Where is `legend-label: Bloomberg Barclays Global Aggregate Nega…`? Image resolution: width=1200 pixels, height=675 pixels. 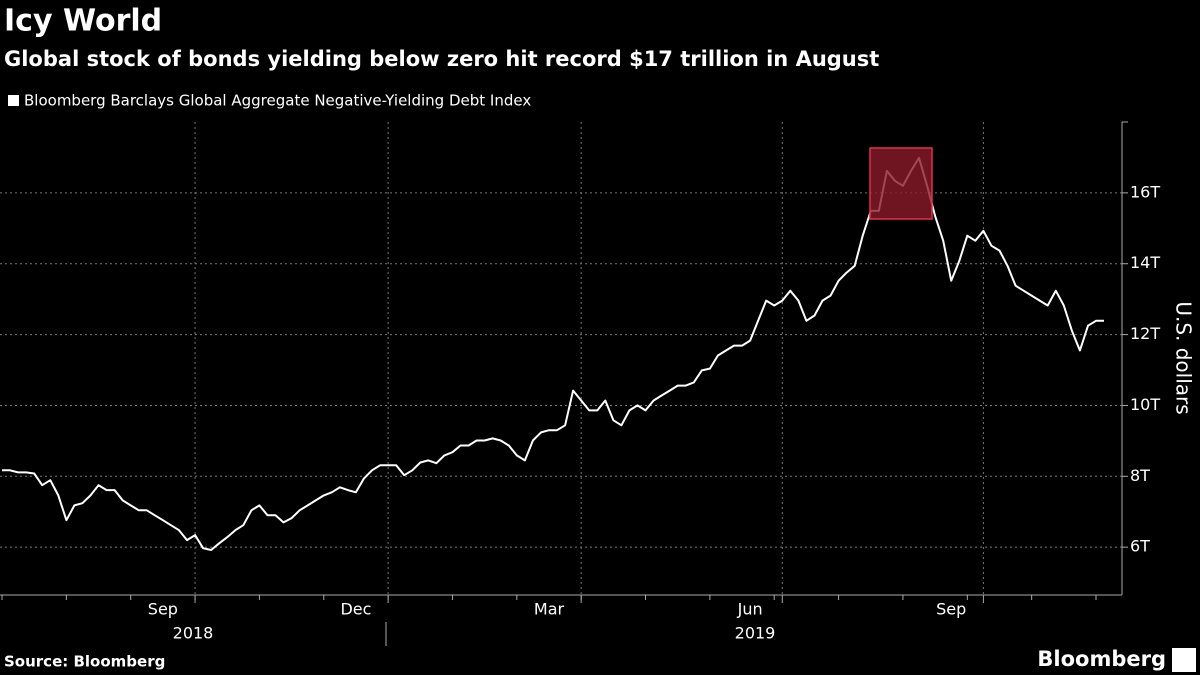
legend-label: Bloomberg Barclays Global Aggregate Nega… is located at coordinates (277, 101).